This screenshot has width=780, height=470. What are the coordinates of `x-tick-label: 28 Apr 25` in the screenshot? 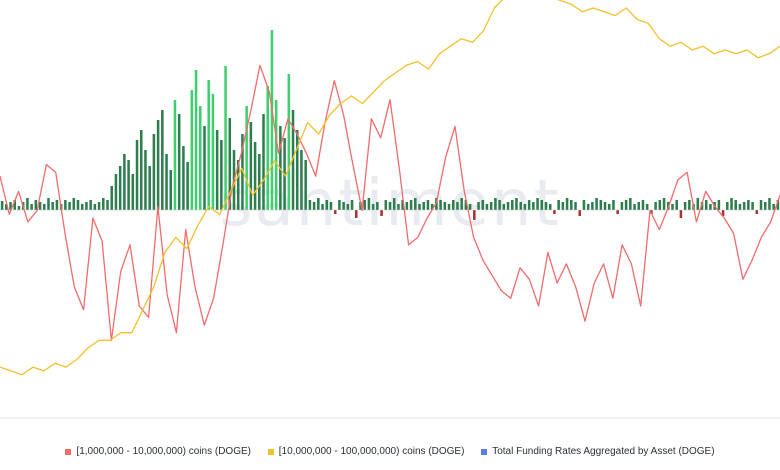 It's located at (715, 419).